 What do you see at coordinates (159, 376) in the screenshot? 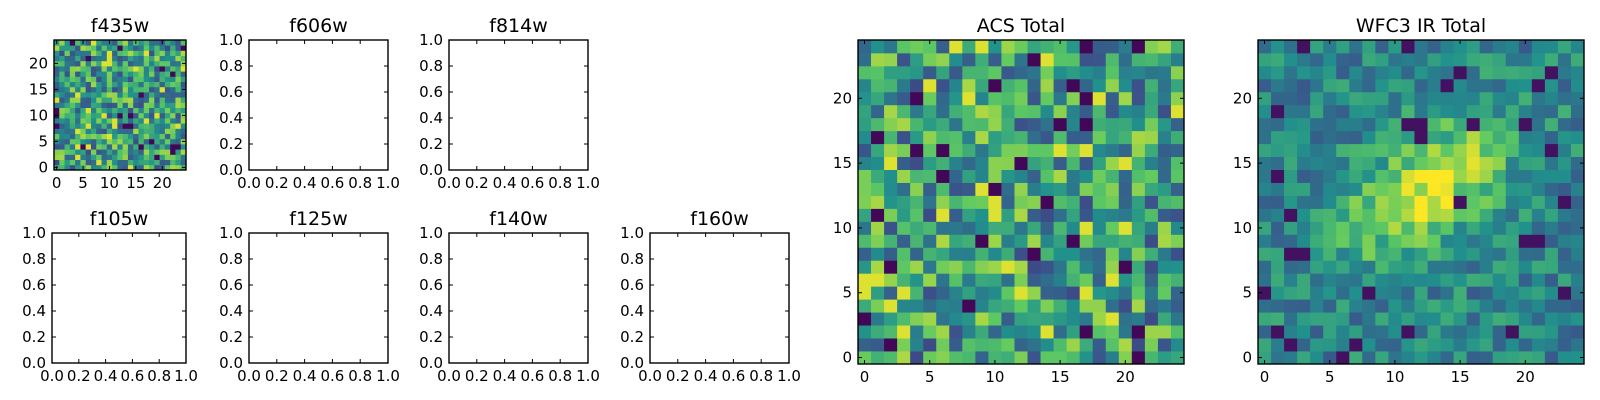
I see `x-tick-label: 0.8` at bounding box center [159, 376].